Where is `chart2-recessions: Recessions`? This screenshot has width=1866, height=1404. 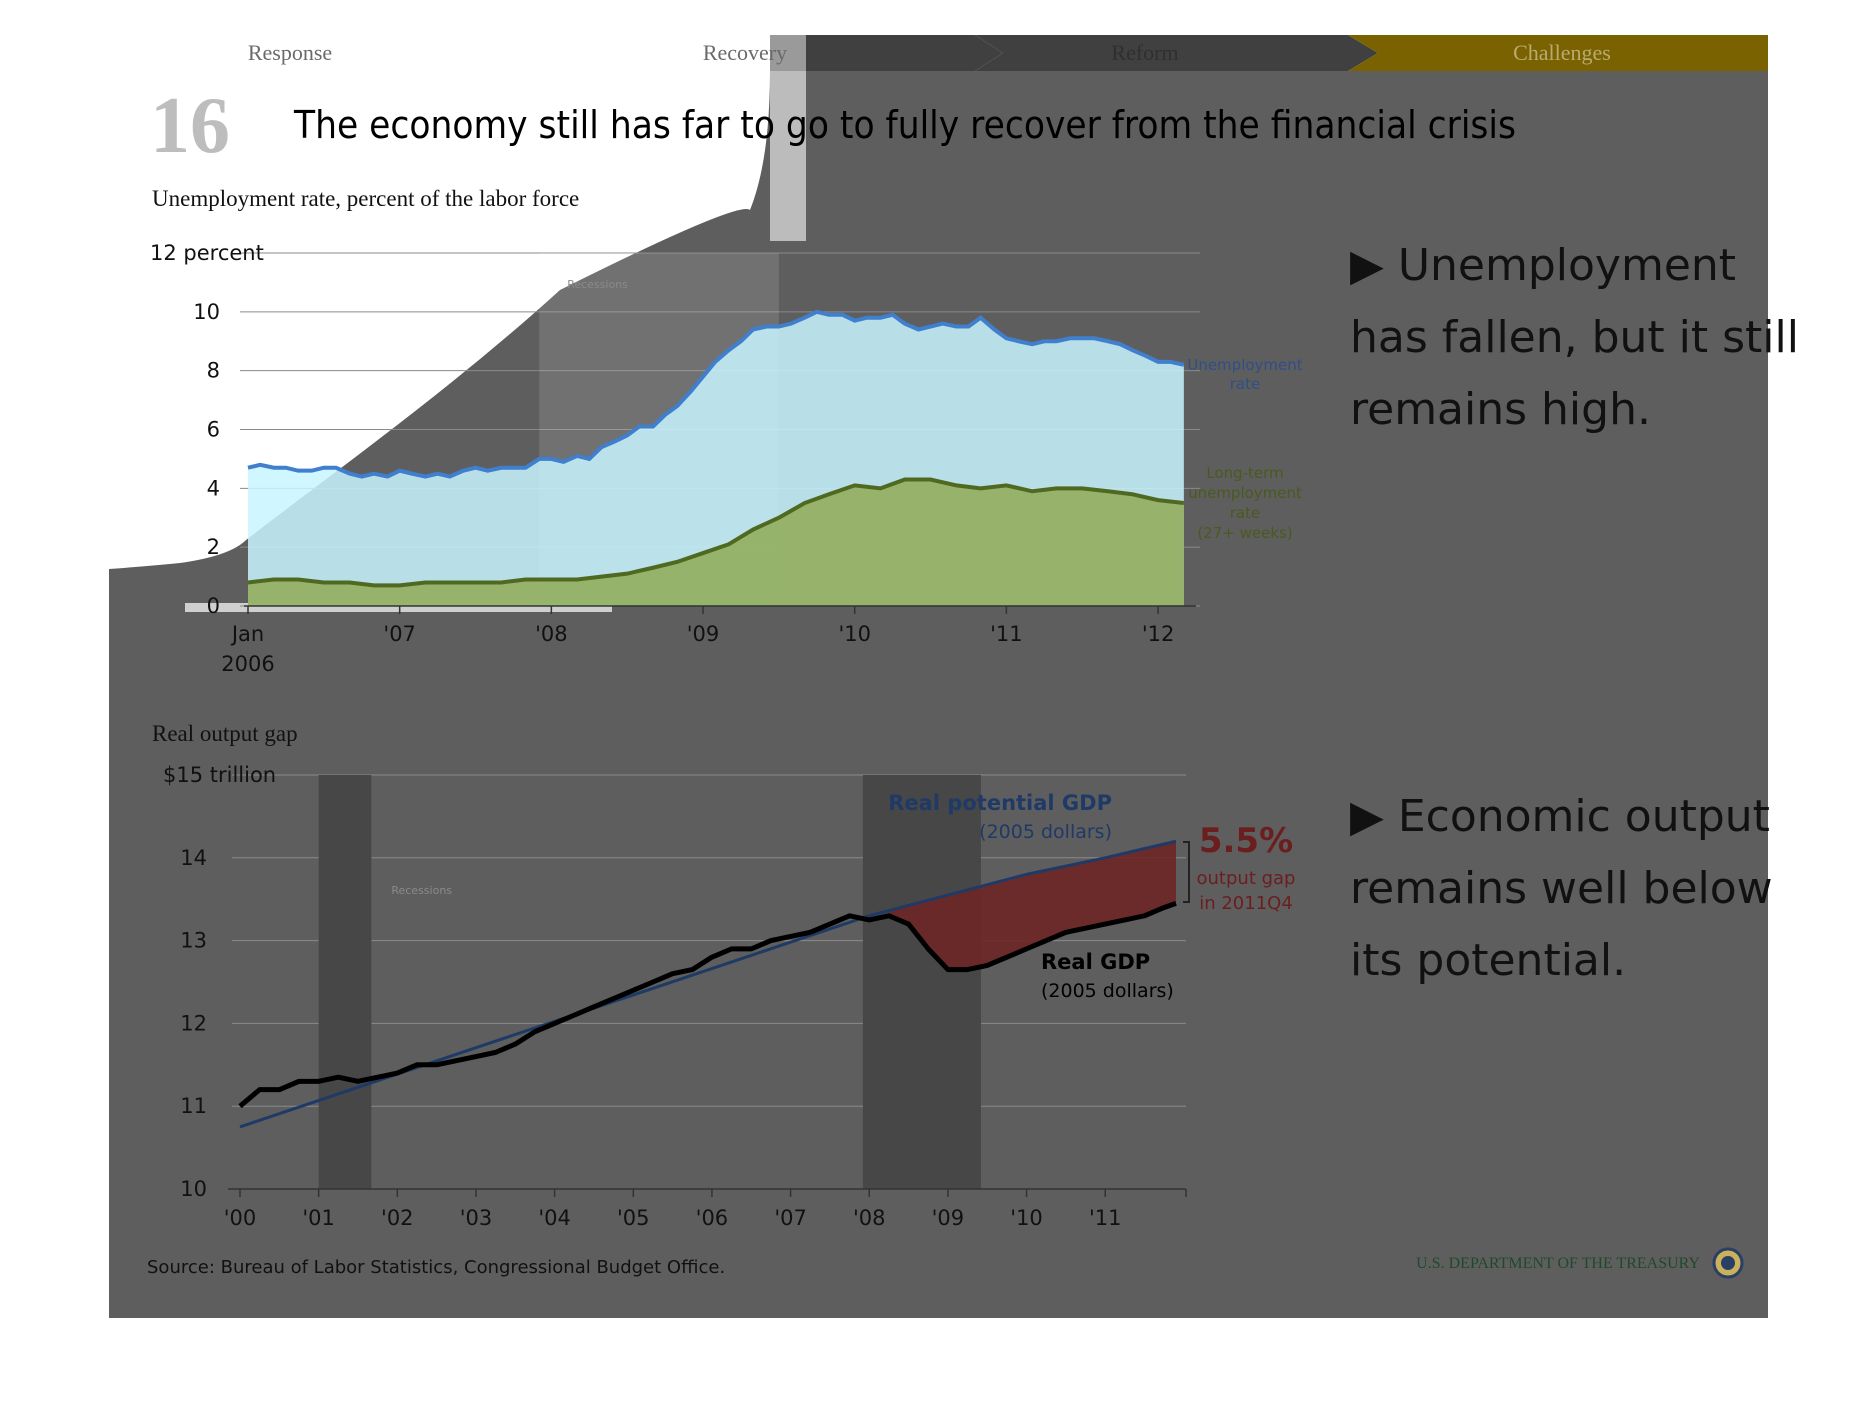 chart2-recessions: Recessions is located at coordinates (649, 982).